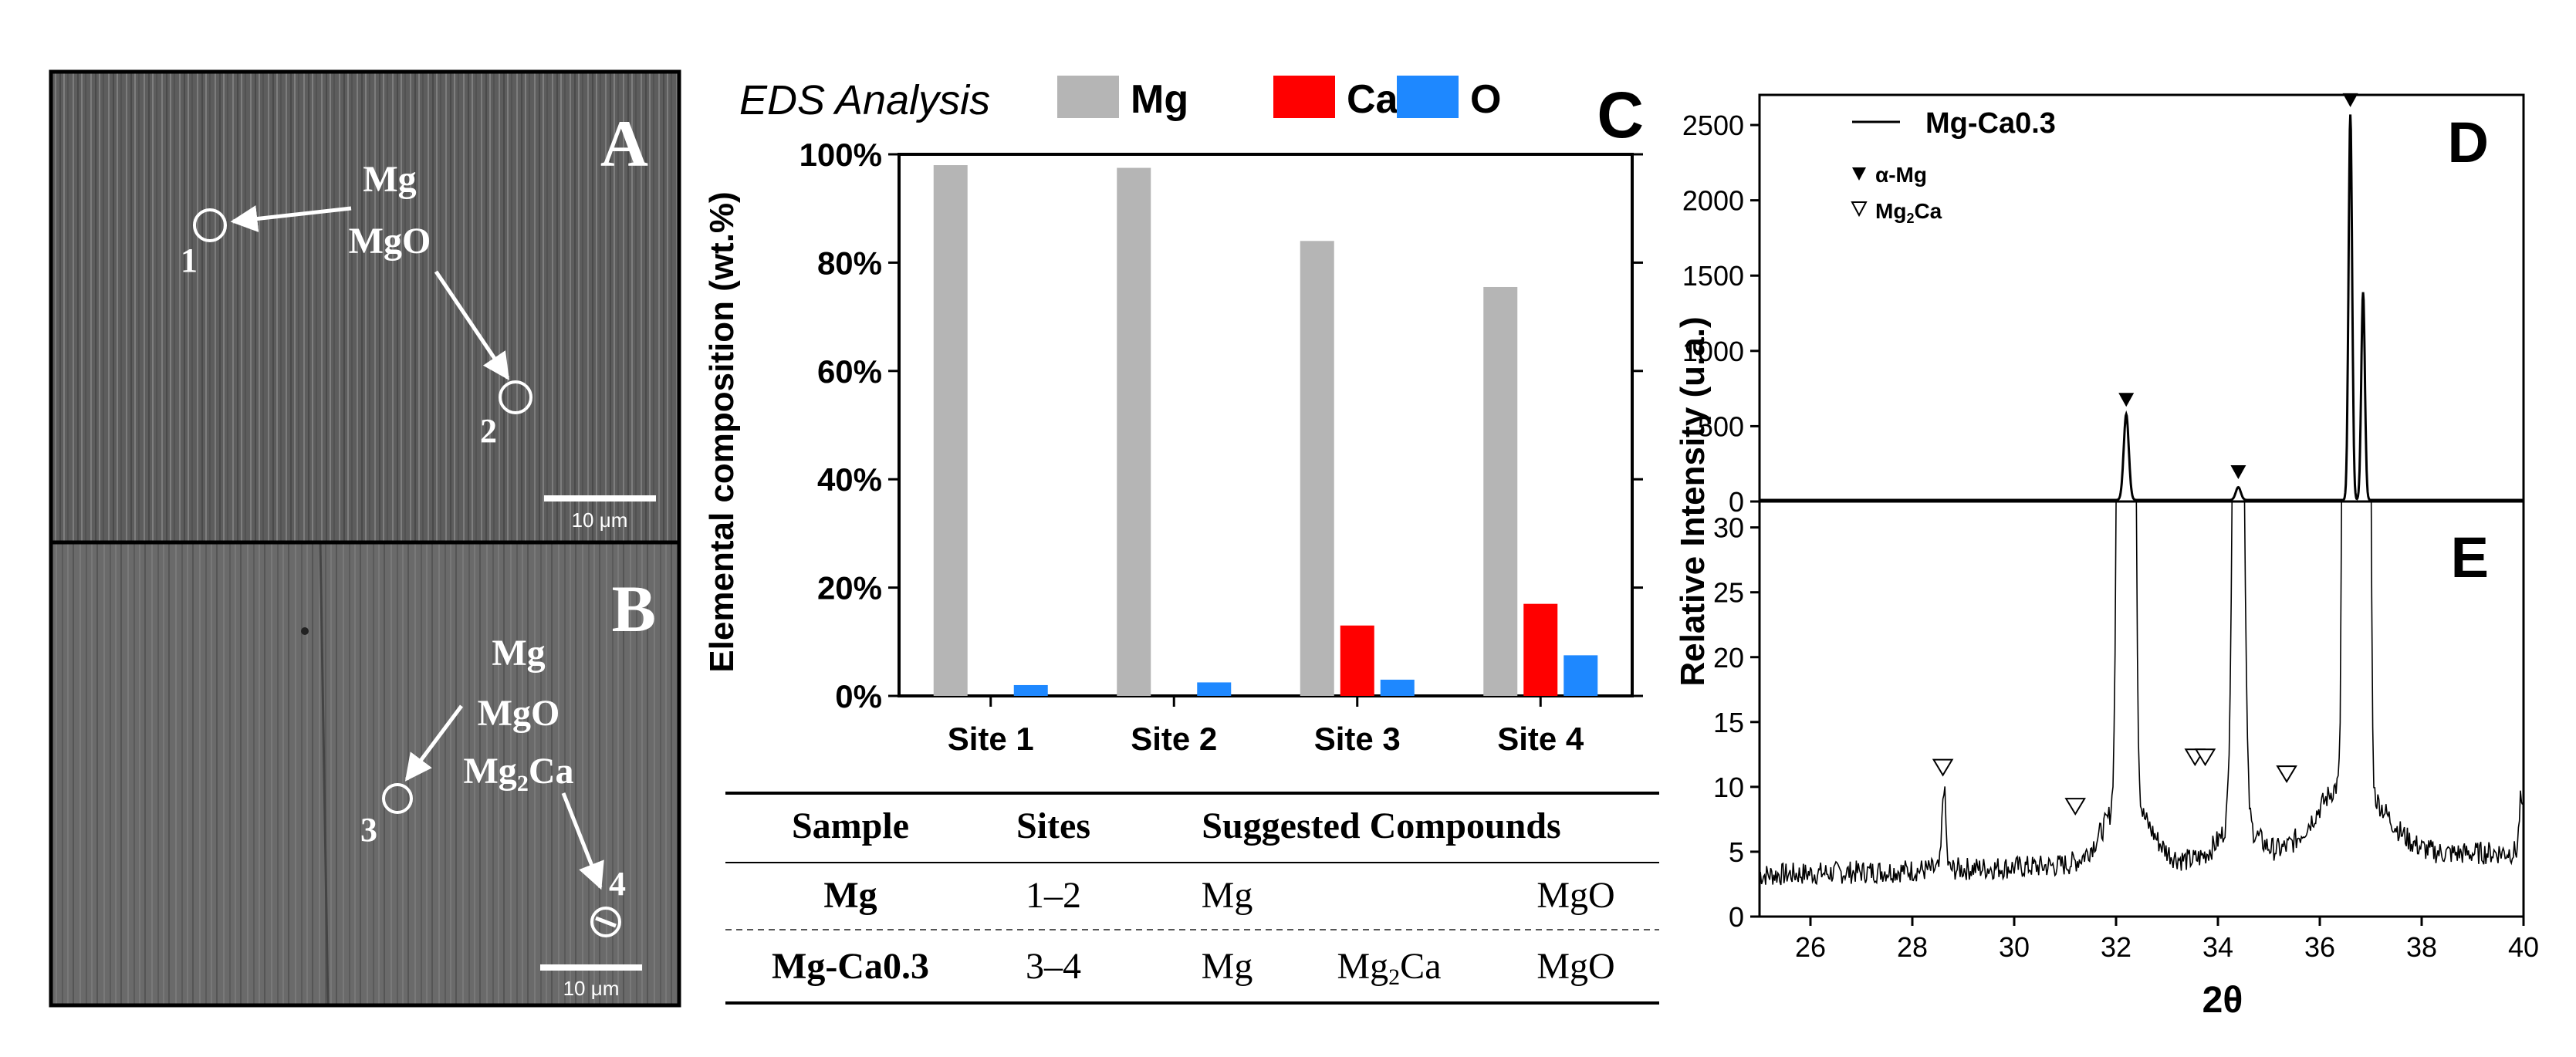 The image size is (2576, 1057). What do you see at coordinates (389, 180) in the screenshot?
I see `panel-a-label-mg: Mg` at bounding box center [389, 180].